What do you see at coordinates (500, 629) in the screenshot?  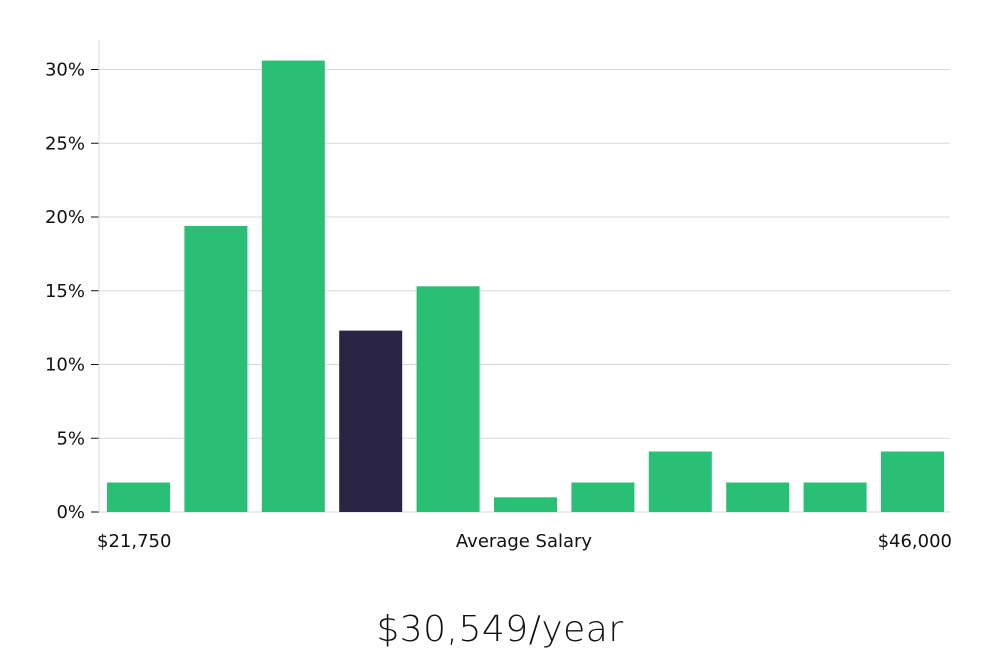 I see `average-salary-headline: $30,549/year` at bounding box center [500, 629].